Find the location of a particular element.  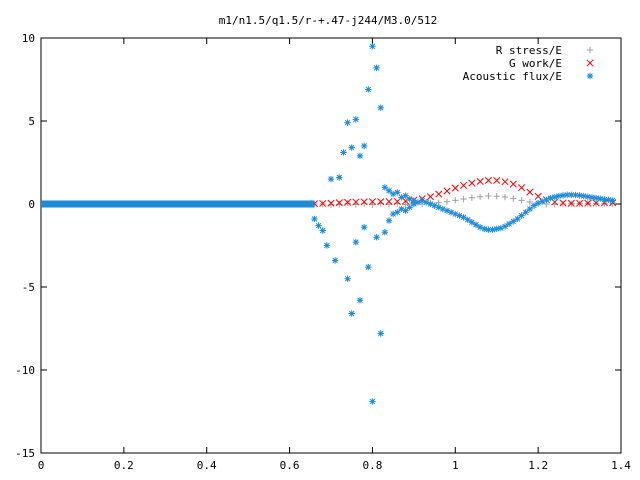

x-tick-label: 1.2 is located at coordinates (538, 465).